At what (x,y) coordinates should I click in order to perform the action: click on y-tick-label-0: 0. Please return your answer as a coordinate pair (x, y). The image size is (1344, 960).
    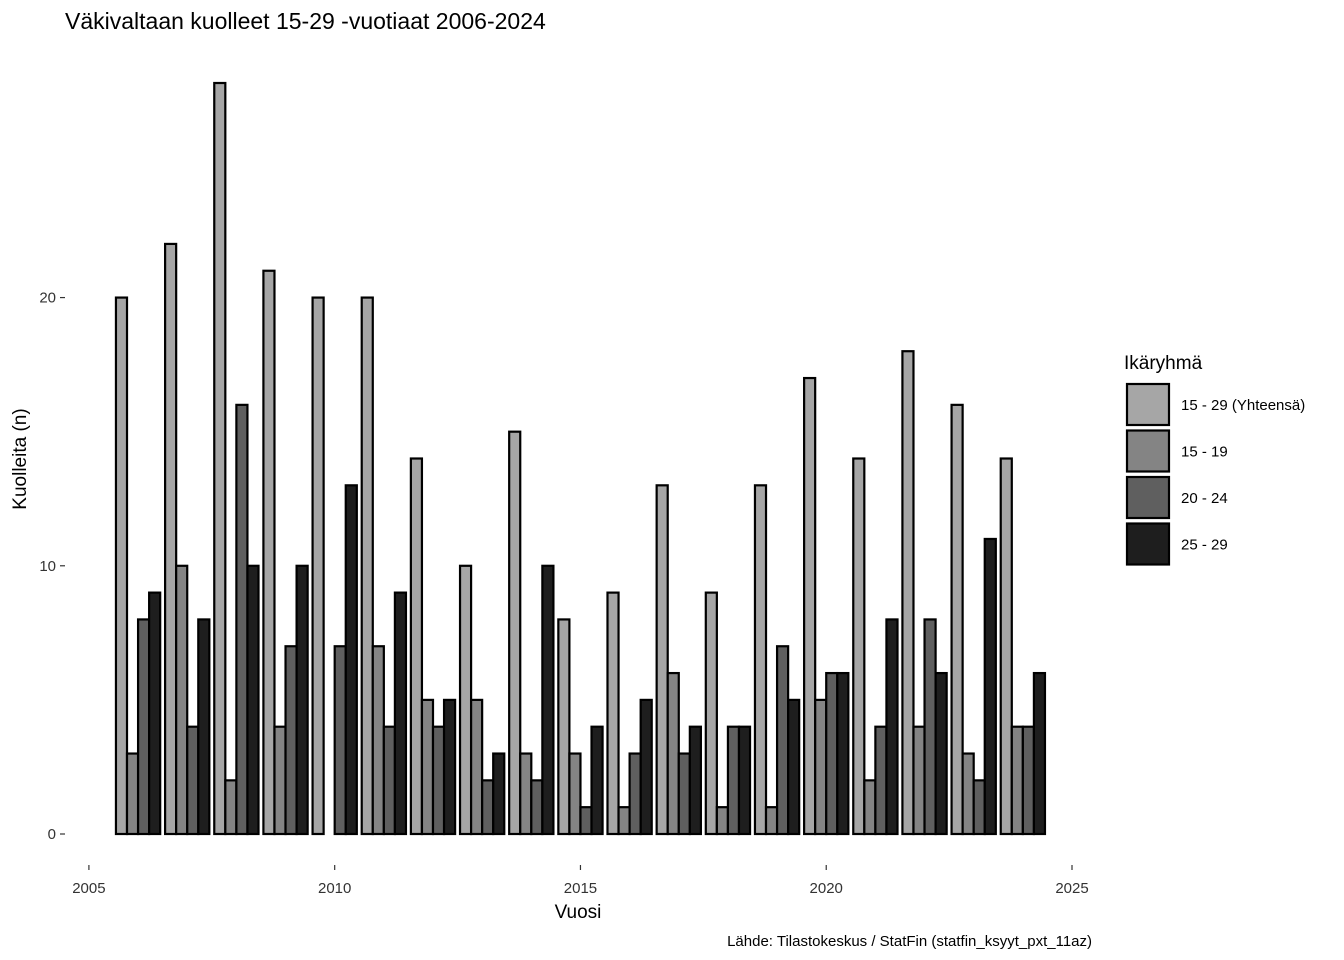
    Looking at the image, I should click on (52, 834).